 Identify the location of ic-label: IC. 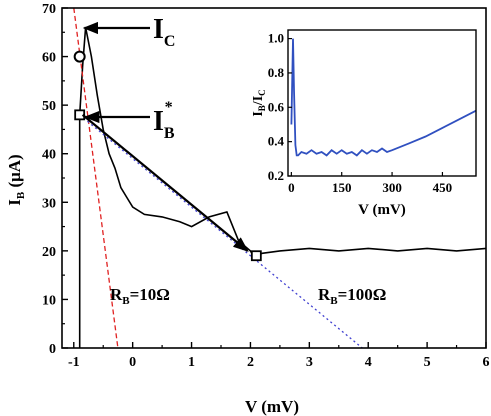
(164, 32).